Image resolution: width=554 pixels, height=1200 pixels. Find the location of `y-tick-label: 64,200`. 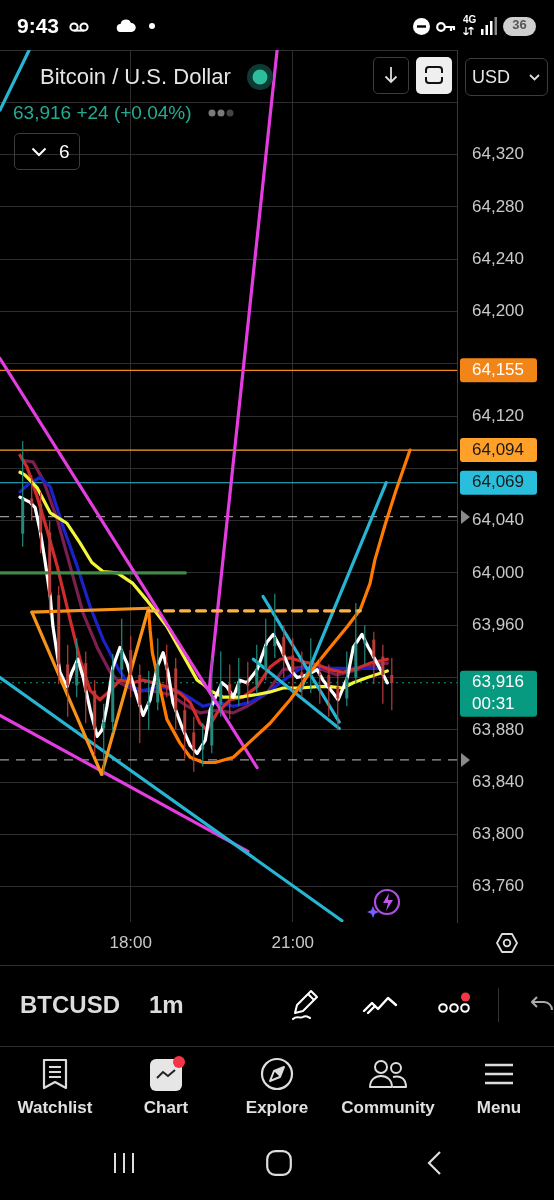

y-tick-label: 64,200 is located at coordinates (498, 311).